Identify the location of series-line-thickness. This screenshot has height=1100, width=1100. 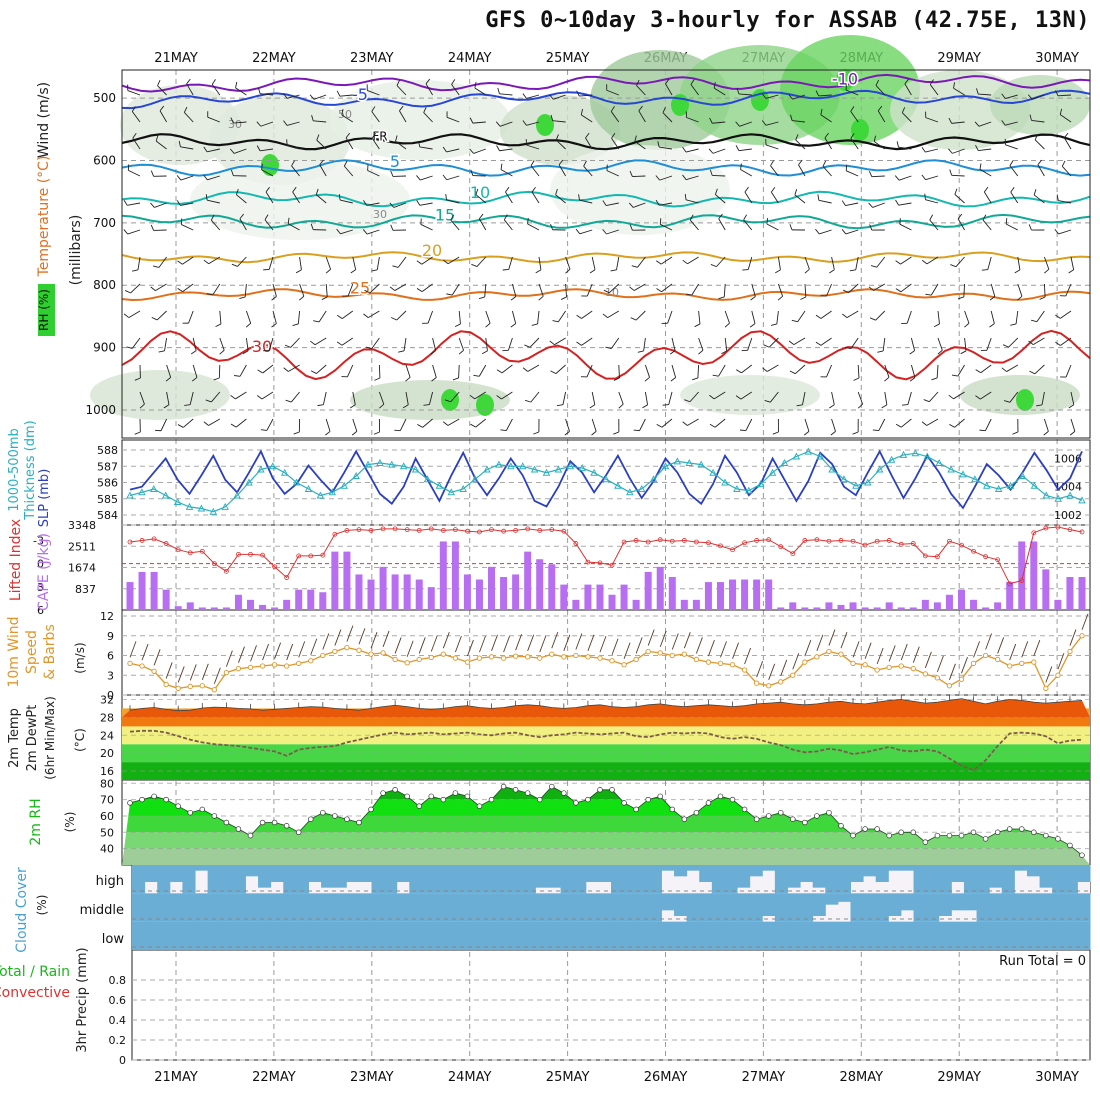
(606, 481).